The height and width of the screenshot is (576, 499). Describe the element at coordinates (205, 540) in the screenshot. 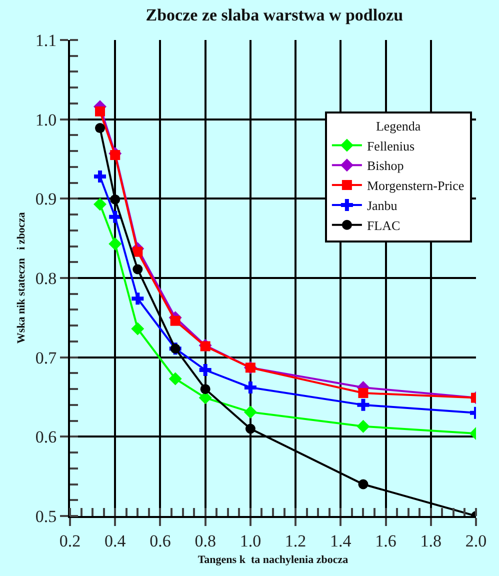

I see `x-tick-label: 0.8` at that location.